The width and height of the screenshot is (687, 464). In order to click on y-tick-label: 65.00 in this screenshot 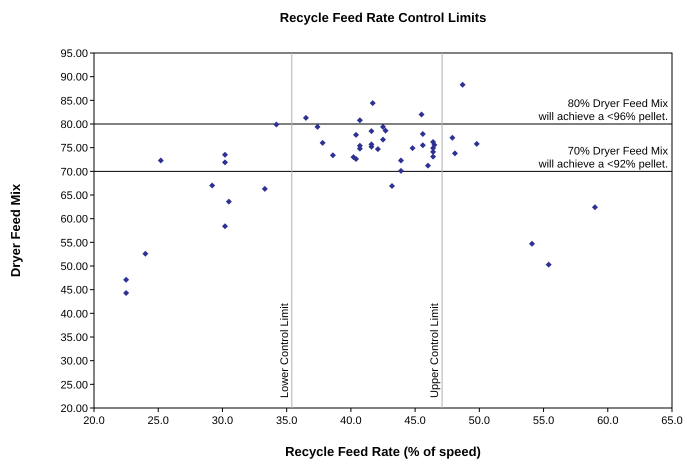, I will do `click(74, 196)`.